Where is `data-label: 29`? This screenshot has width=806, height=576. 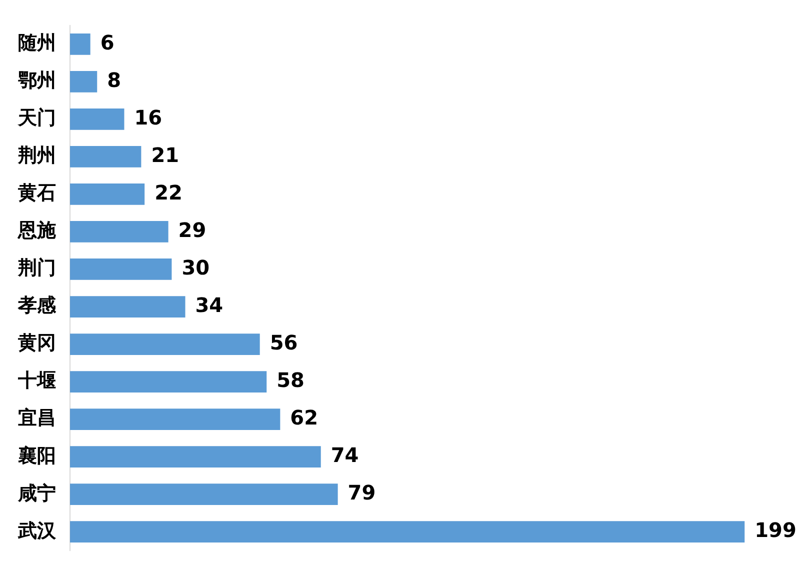
data-label: 29 is located at coordinates (192, 230).